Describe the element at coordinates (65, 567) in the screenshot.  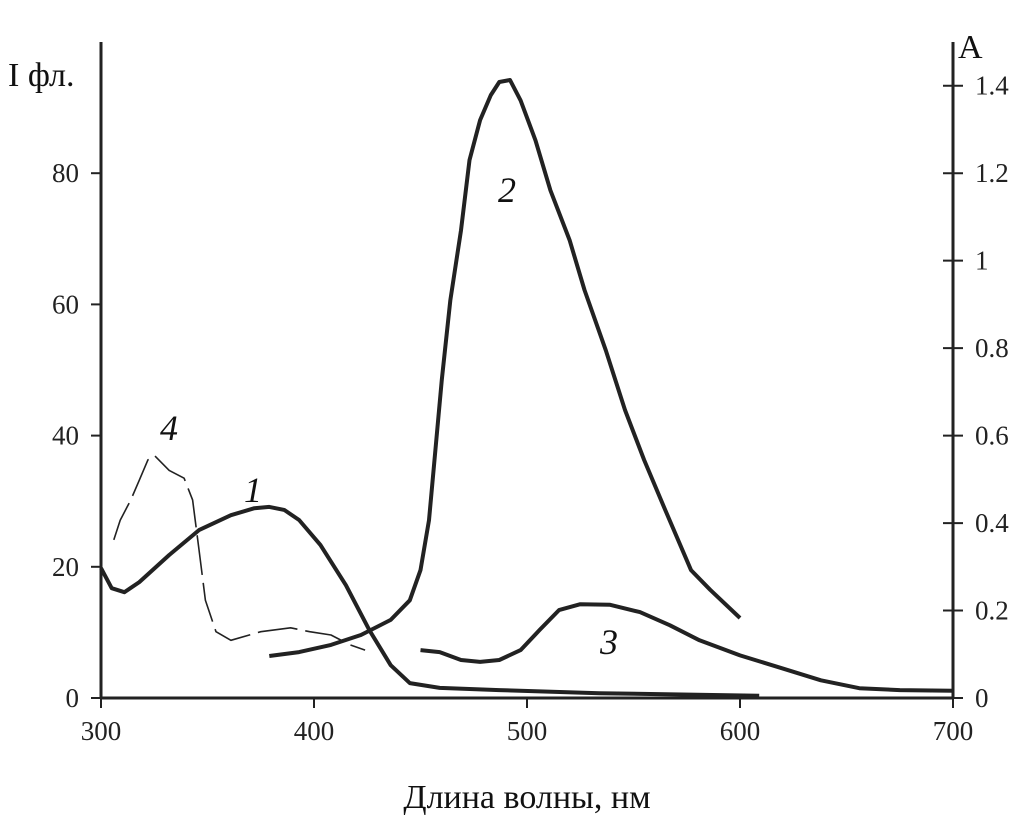
I see `y-left-tick-label: 20` at that location.